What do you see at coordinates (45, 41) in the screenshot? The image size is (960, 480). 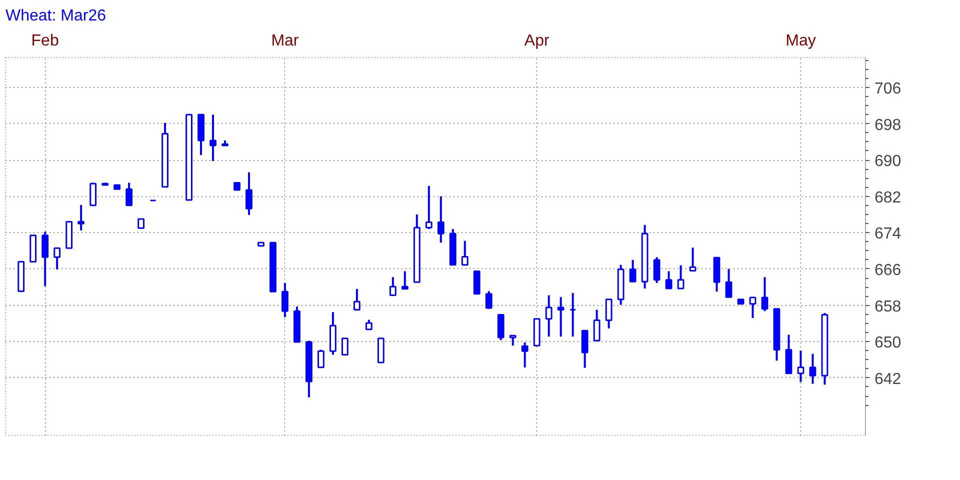 I see `x-tick-label: Feb` at bounding box center [45, 41].